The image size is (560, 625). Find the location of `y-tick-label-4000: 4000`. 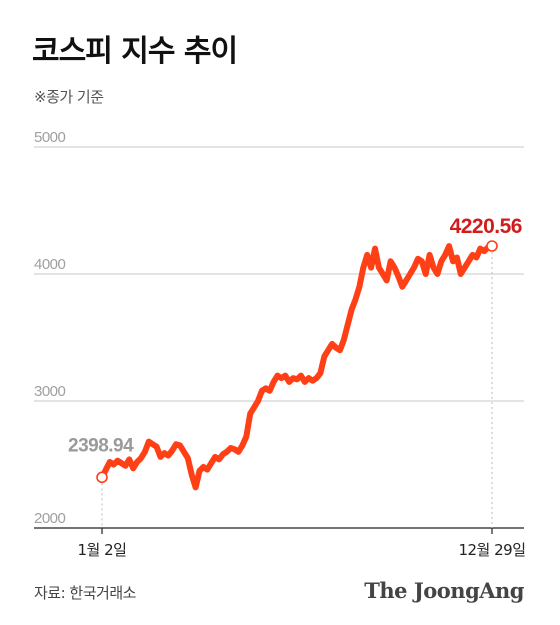

y-tick-label-4000: 4000 is located at coordinates (50, 264).